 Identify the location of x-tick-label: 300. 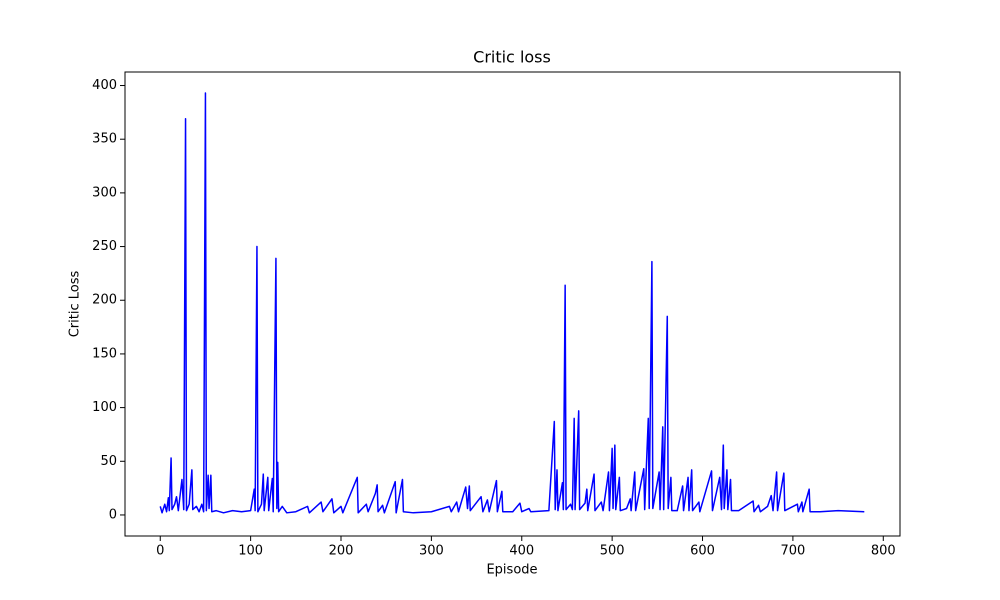
(431, 551).